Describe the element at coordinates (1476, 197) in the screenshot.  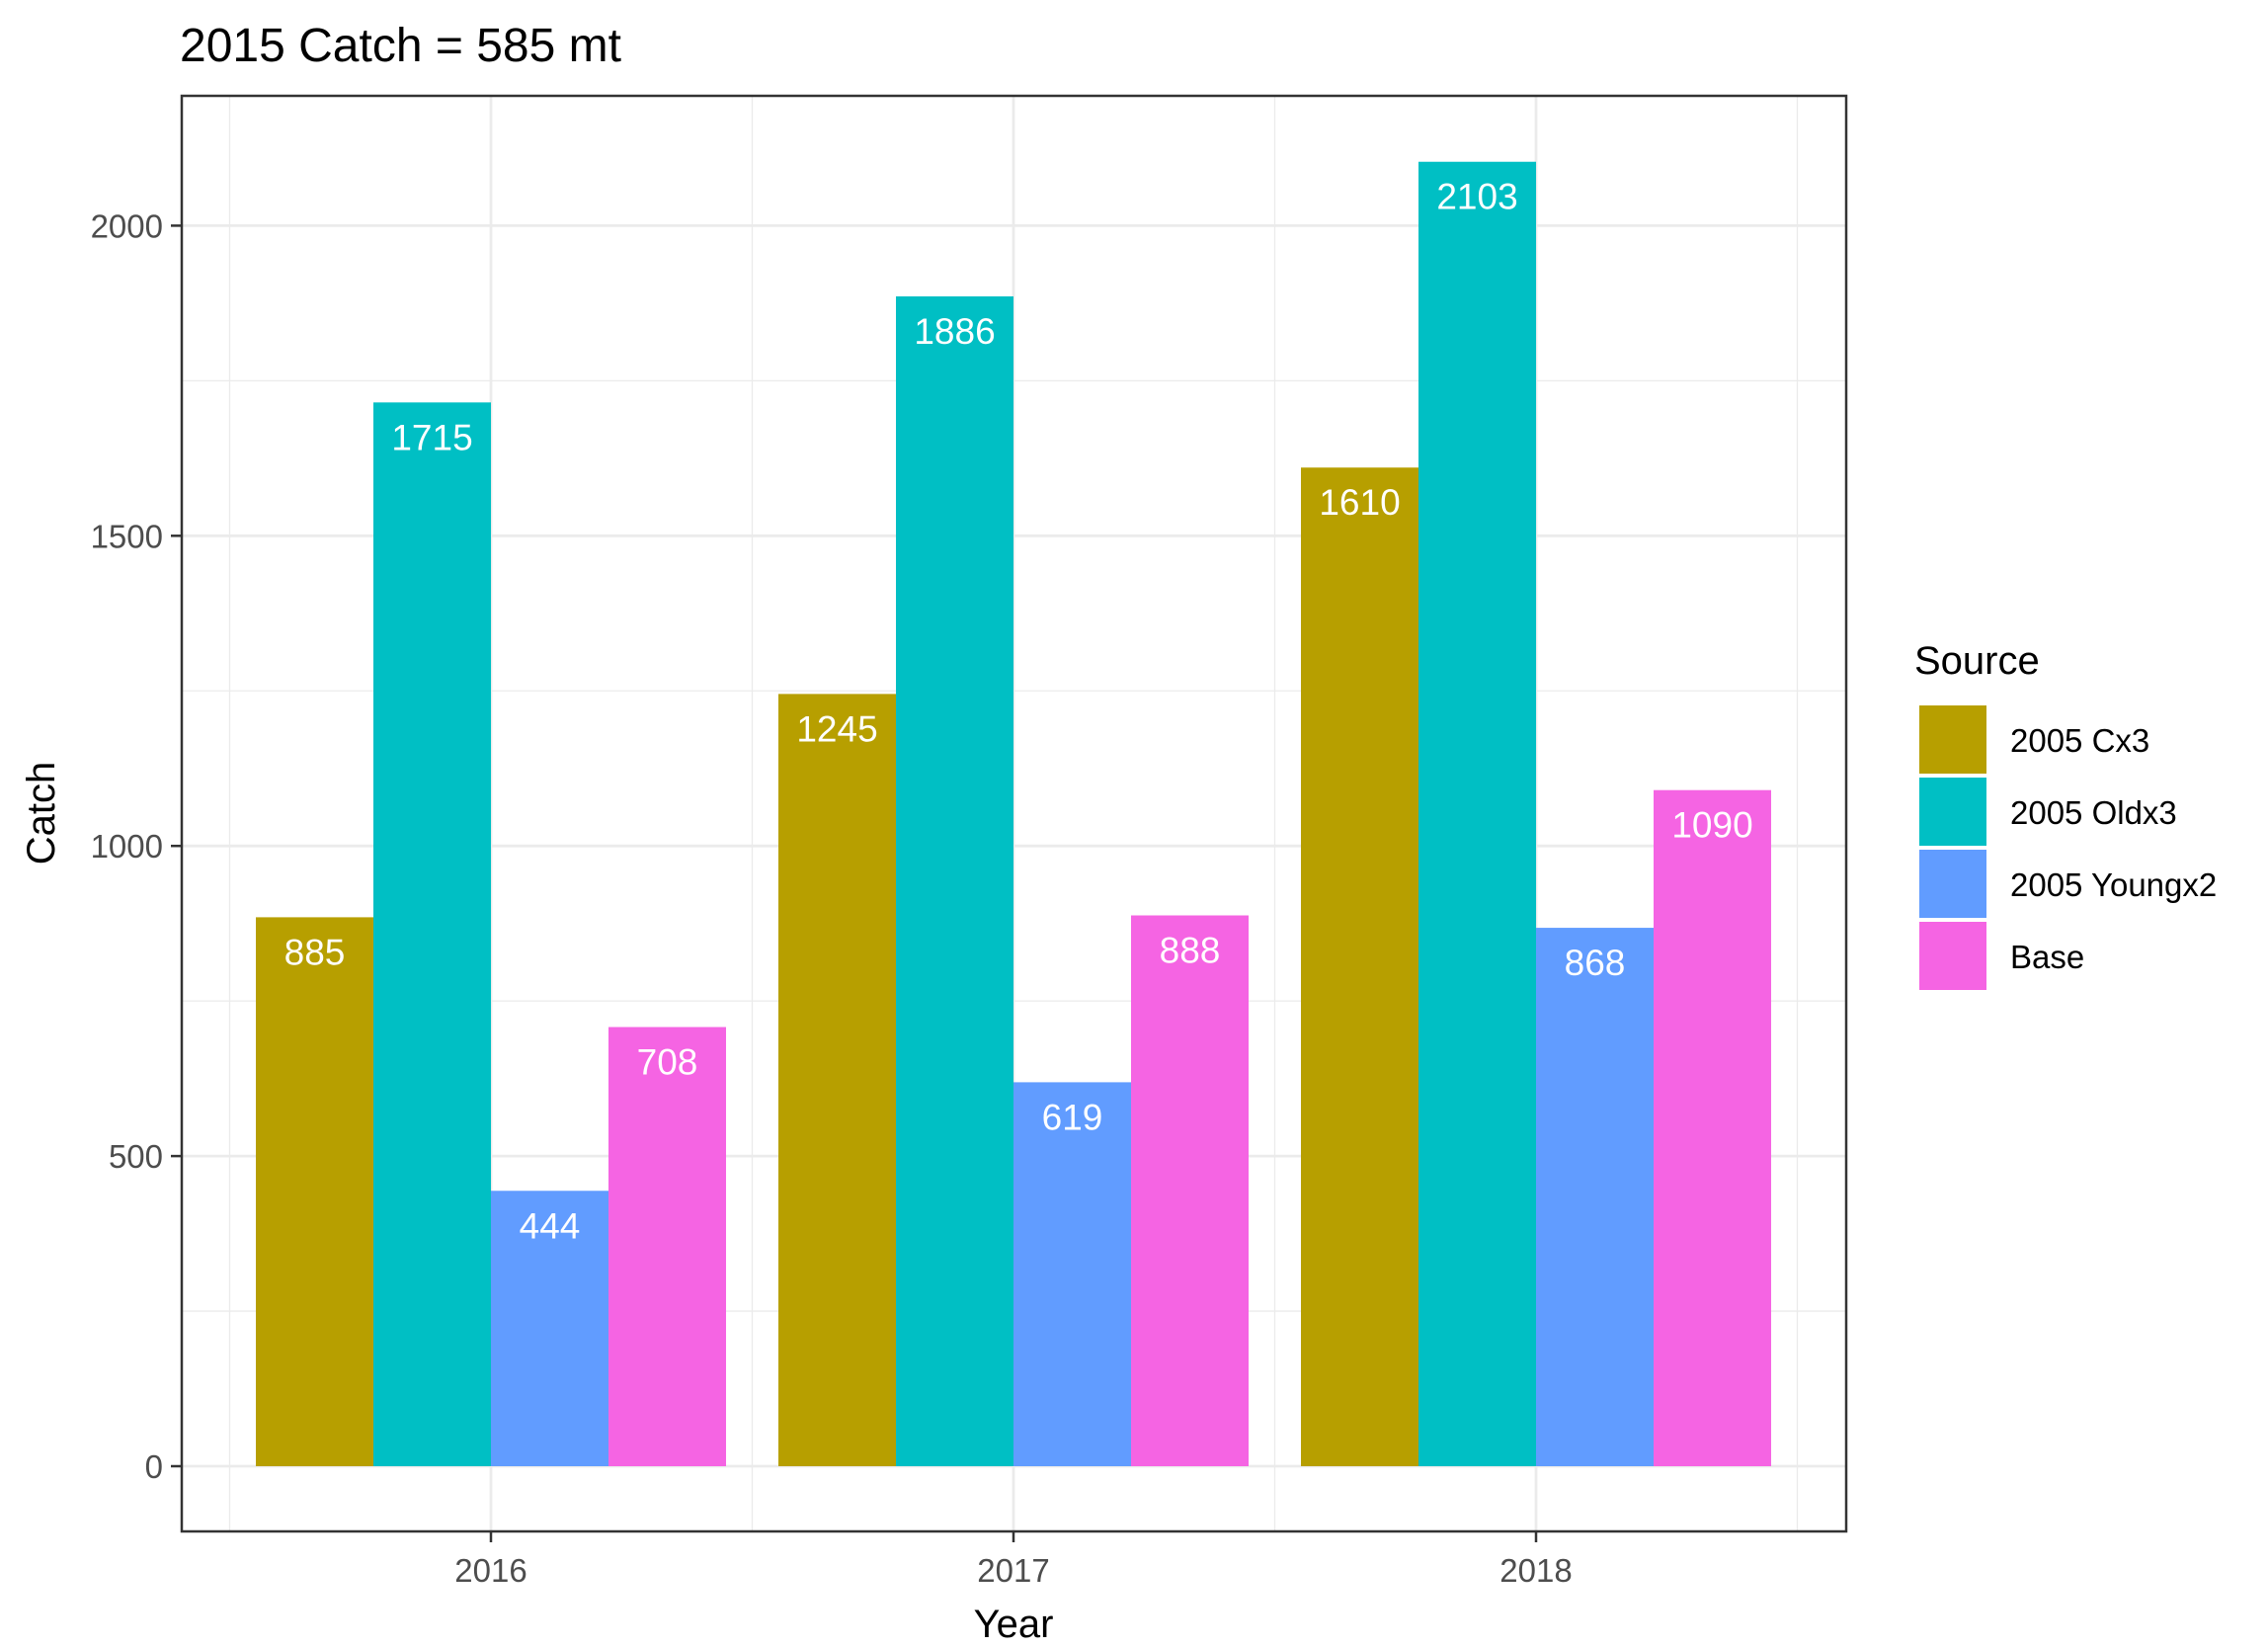
I see `data-label-2005-oldx3-2018: 2103` at that location.